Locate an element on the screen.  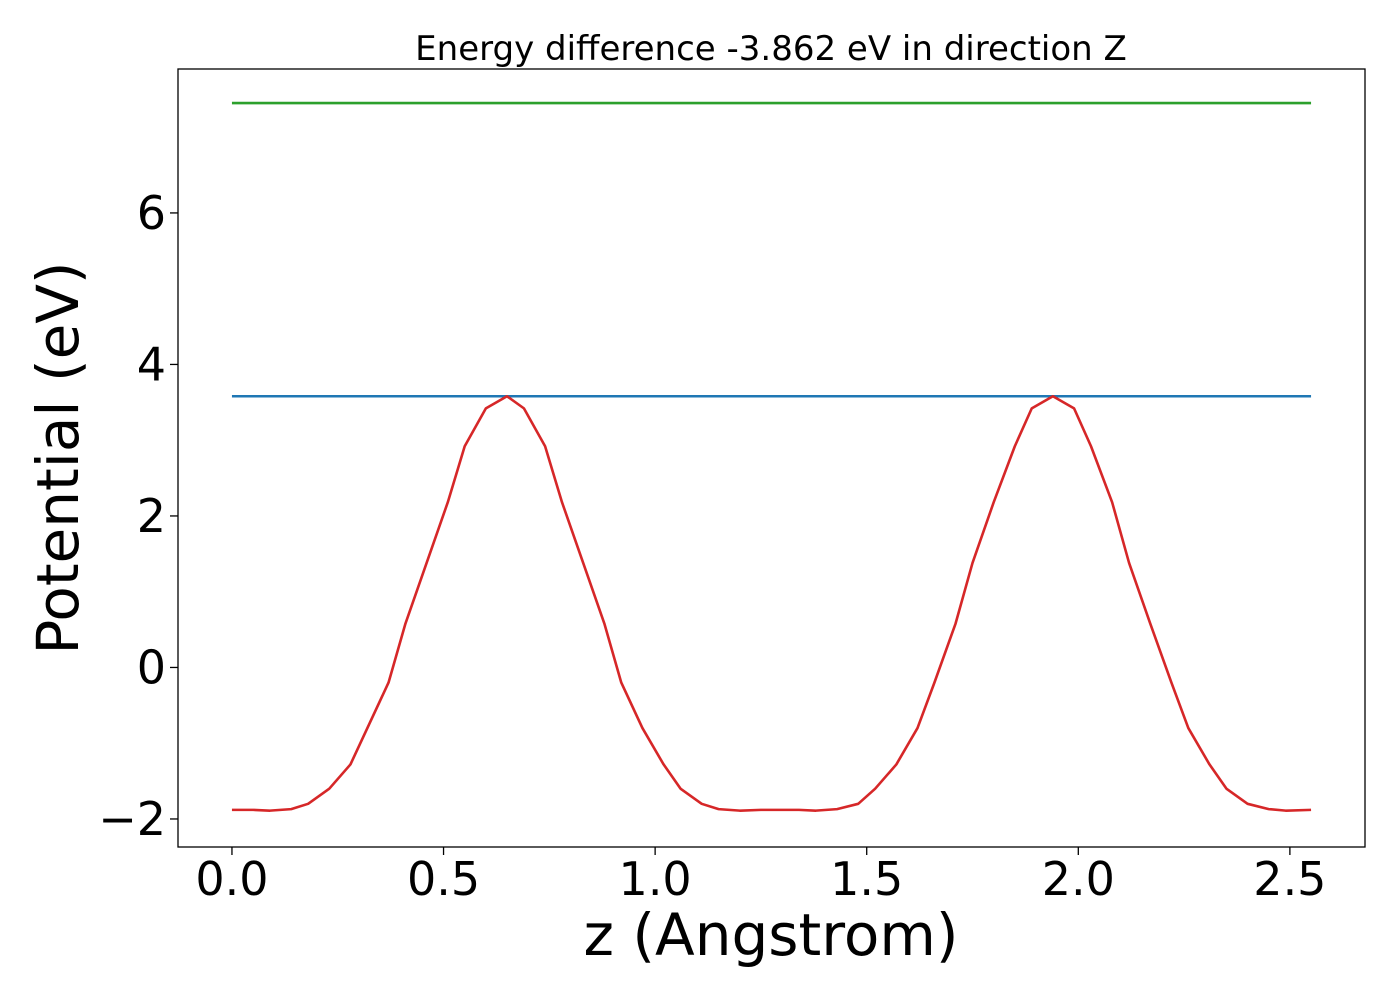
x-tick-label-4: 2.0 is located at coordinates (1078, 879).